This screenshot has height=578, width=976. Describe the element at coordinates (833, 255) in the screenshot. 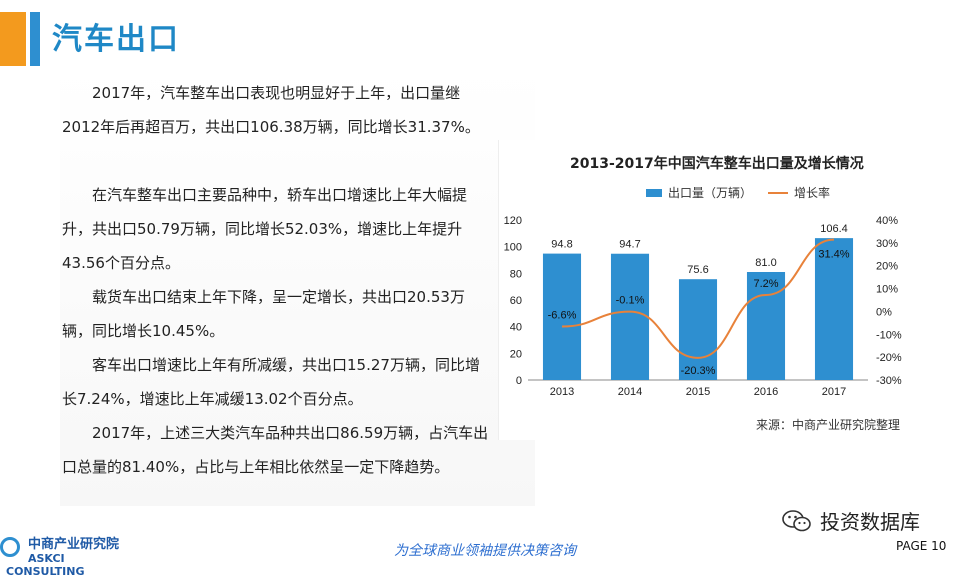

I see `growth-rate-label: 31.4%` at that location.